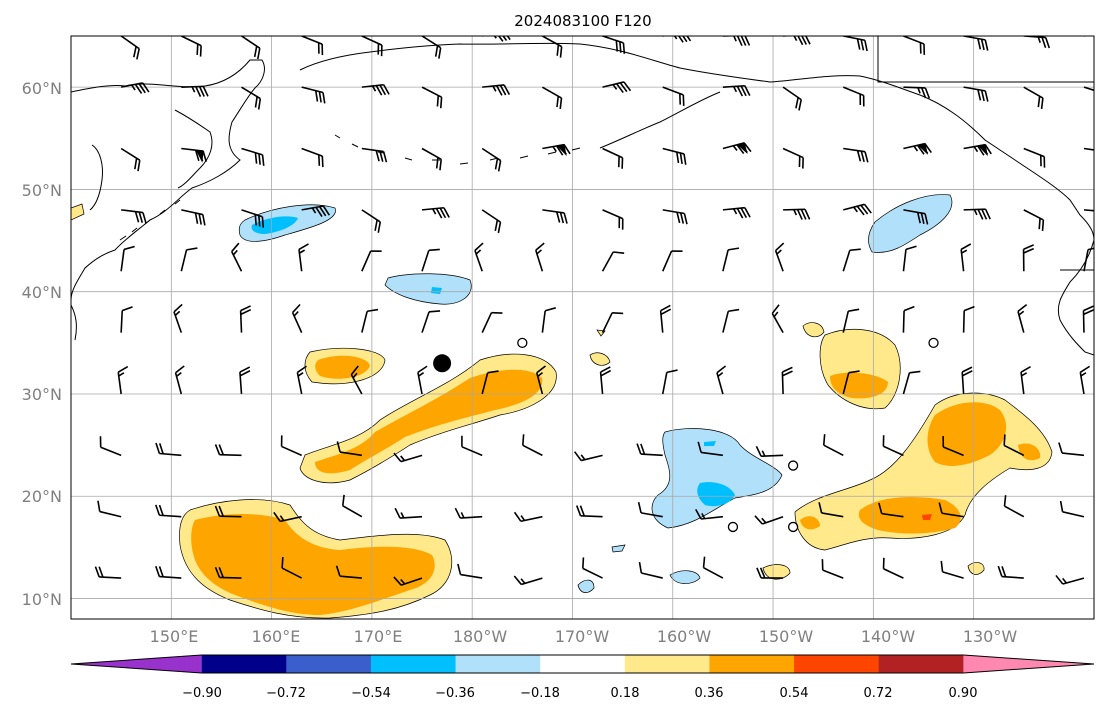 The height and width of the screenshot is (712, 1105). What do you see at coordinates (985, 153) in the screenshot?
I see `canada-us-border` at bounding box center [985, 153].